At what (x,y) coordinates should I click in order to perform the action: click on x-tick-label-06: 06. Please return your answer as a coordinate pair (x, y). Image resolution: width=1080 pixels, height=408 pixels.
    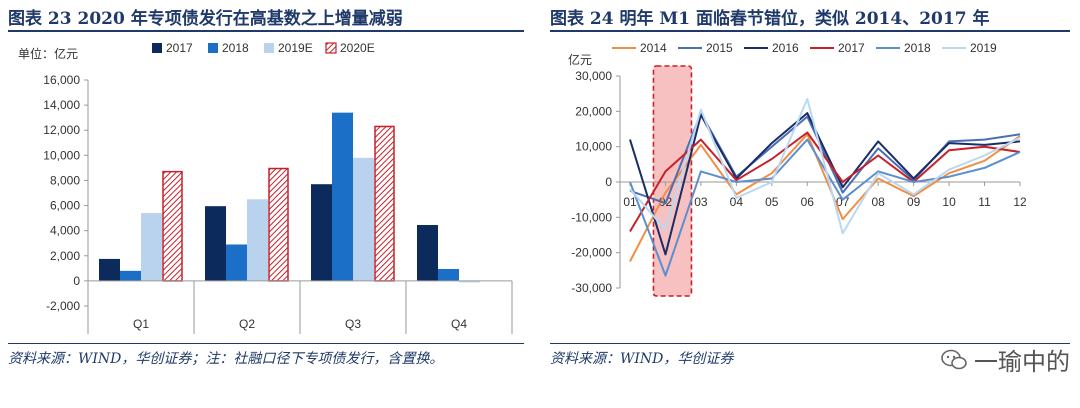
    Looking at the image, I should click on (808, 202).